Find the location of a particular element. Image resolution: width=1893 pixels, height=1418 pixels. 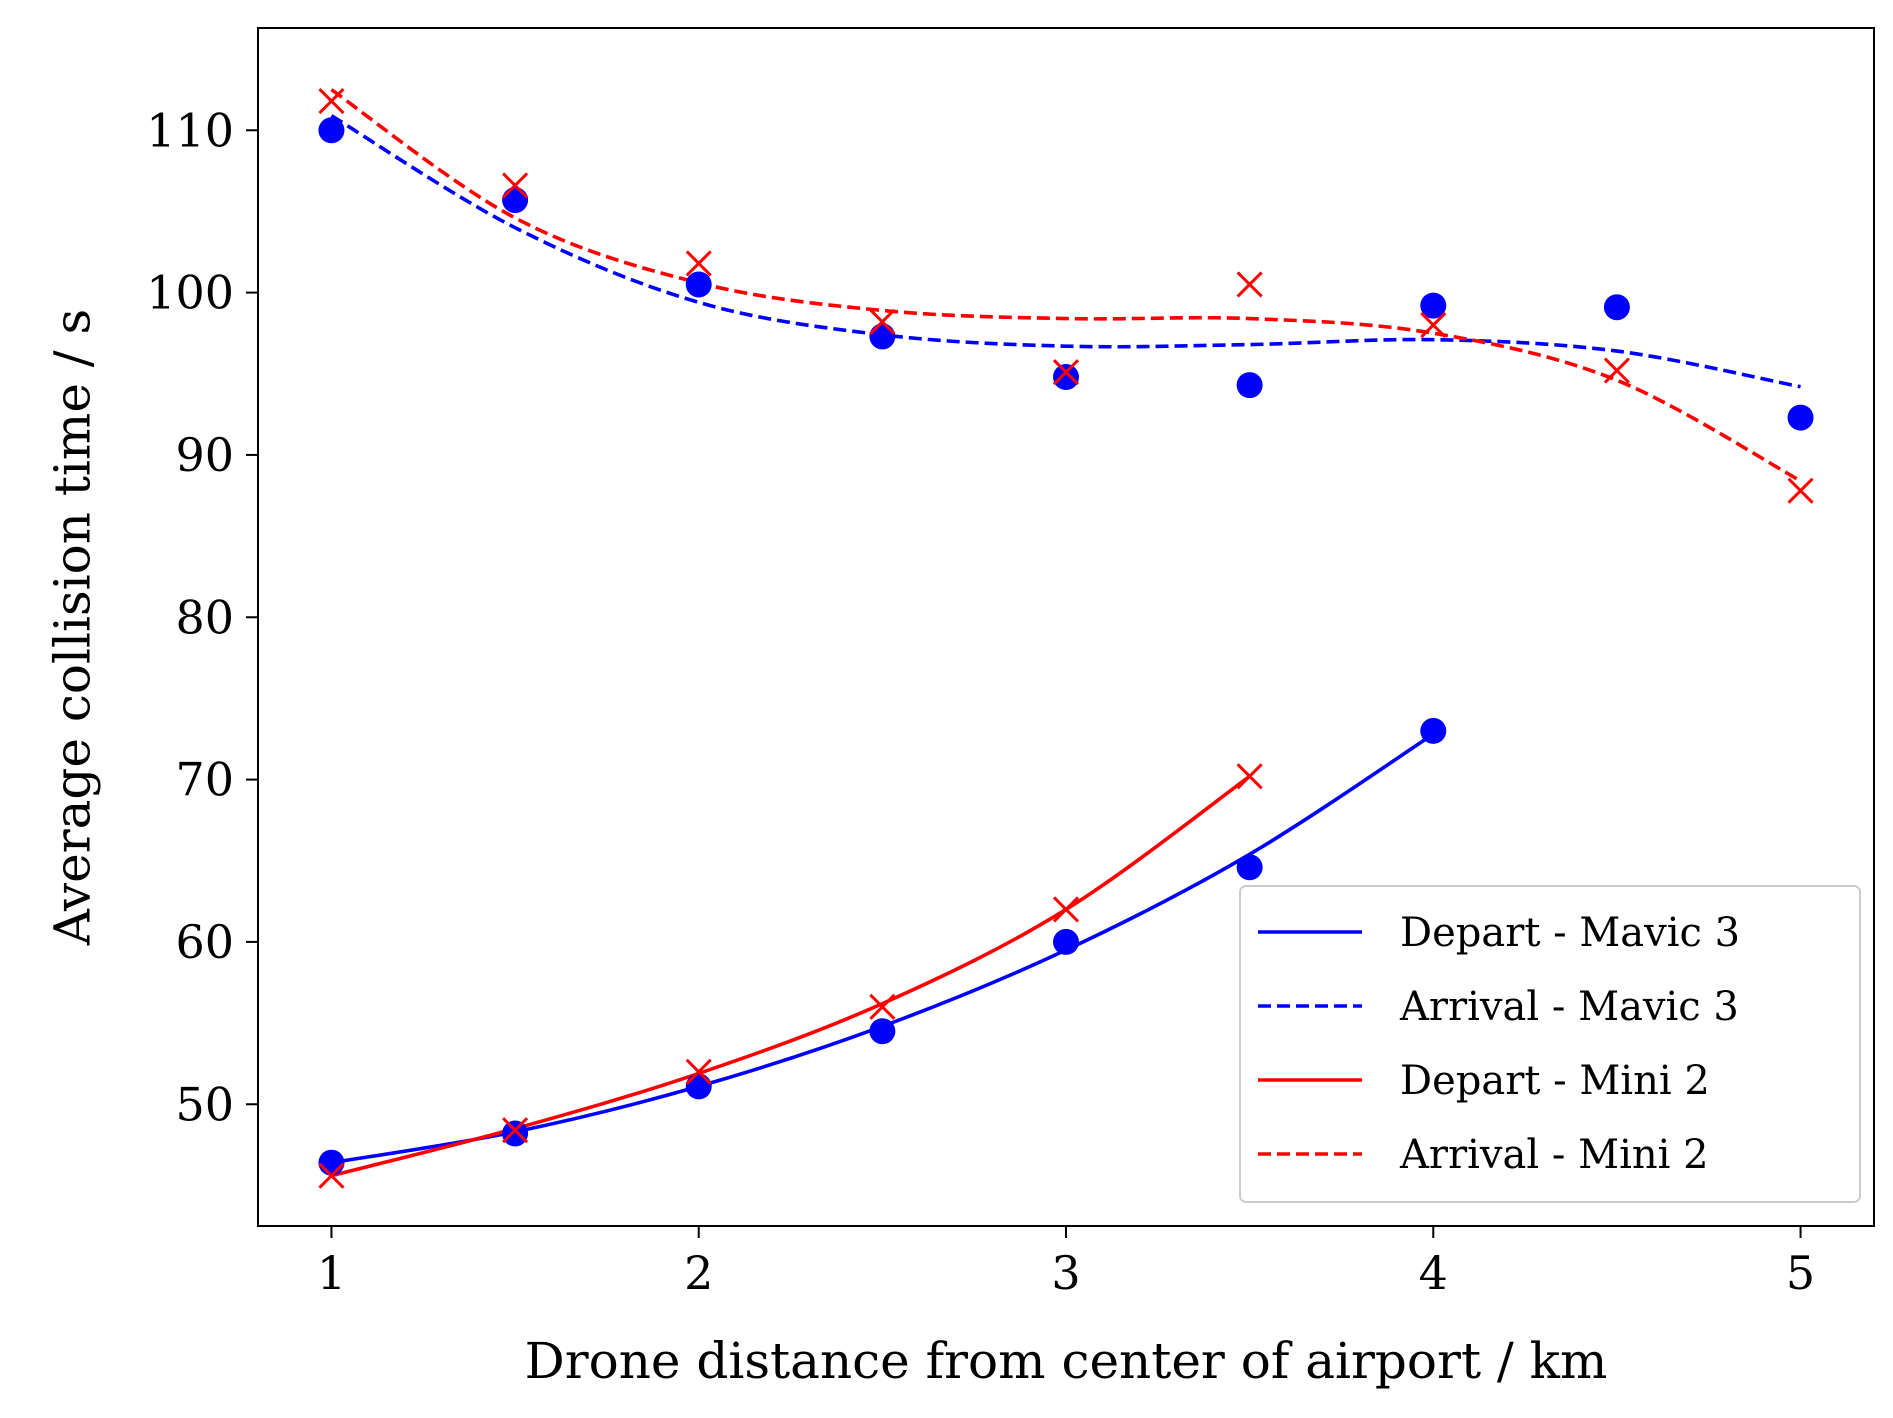

x-axis: 1 2 3 4 5 is located at coordinates (1066, 1263).